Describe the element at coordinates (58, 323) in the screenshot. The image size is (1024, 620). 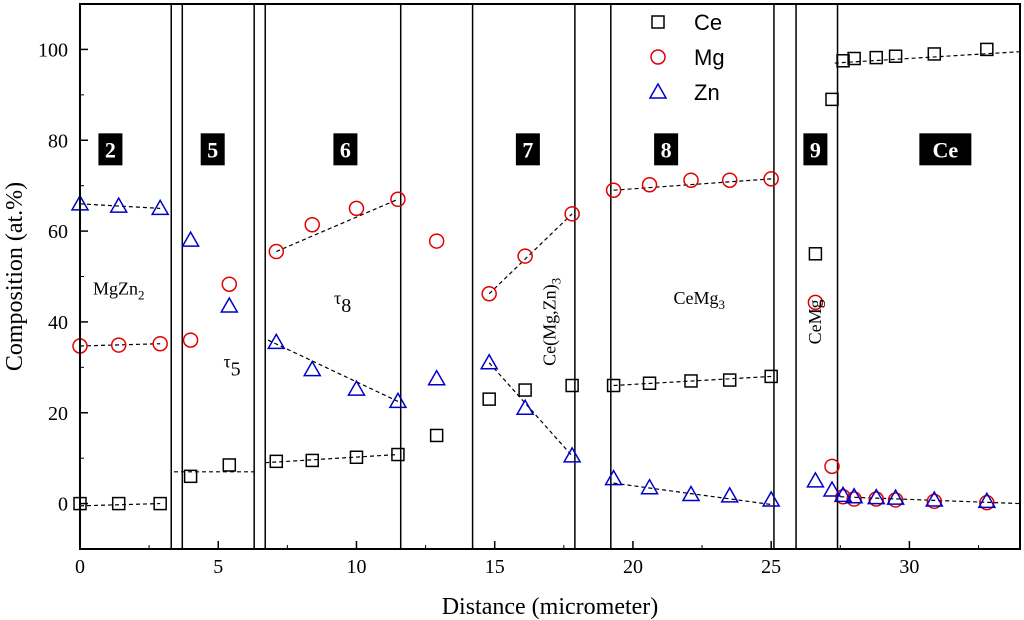
I see `y-tick-label: 40` at that location.